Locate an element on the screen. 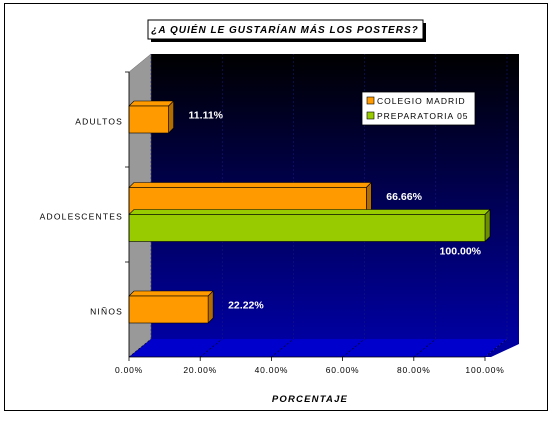 The image size is (554, 421). plot-floor-edge is located at coordinates (502, 348).